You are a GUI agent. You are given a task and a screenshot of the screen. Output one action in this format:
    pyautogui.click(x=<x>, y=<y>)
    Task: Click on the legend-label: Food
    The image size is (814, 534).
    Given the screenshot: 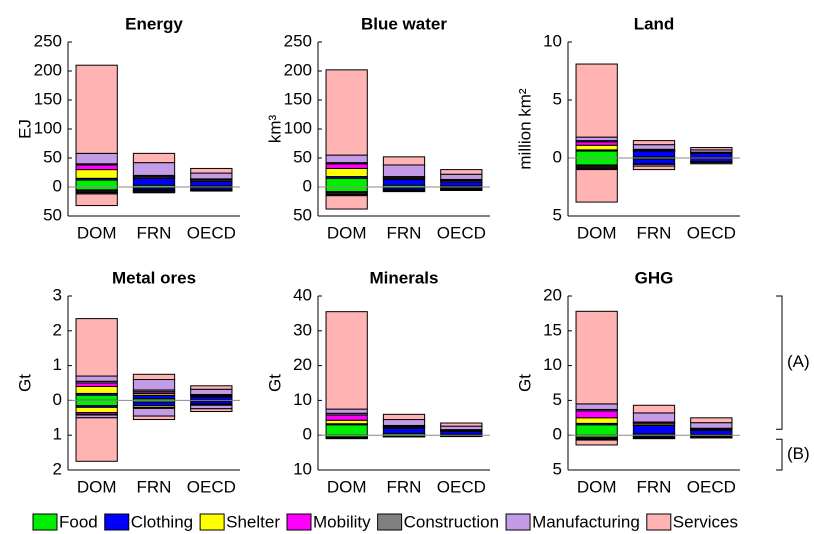 What is the action you would take?
    pyautogui.click(x=78, y=521)
    